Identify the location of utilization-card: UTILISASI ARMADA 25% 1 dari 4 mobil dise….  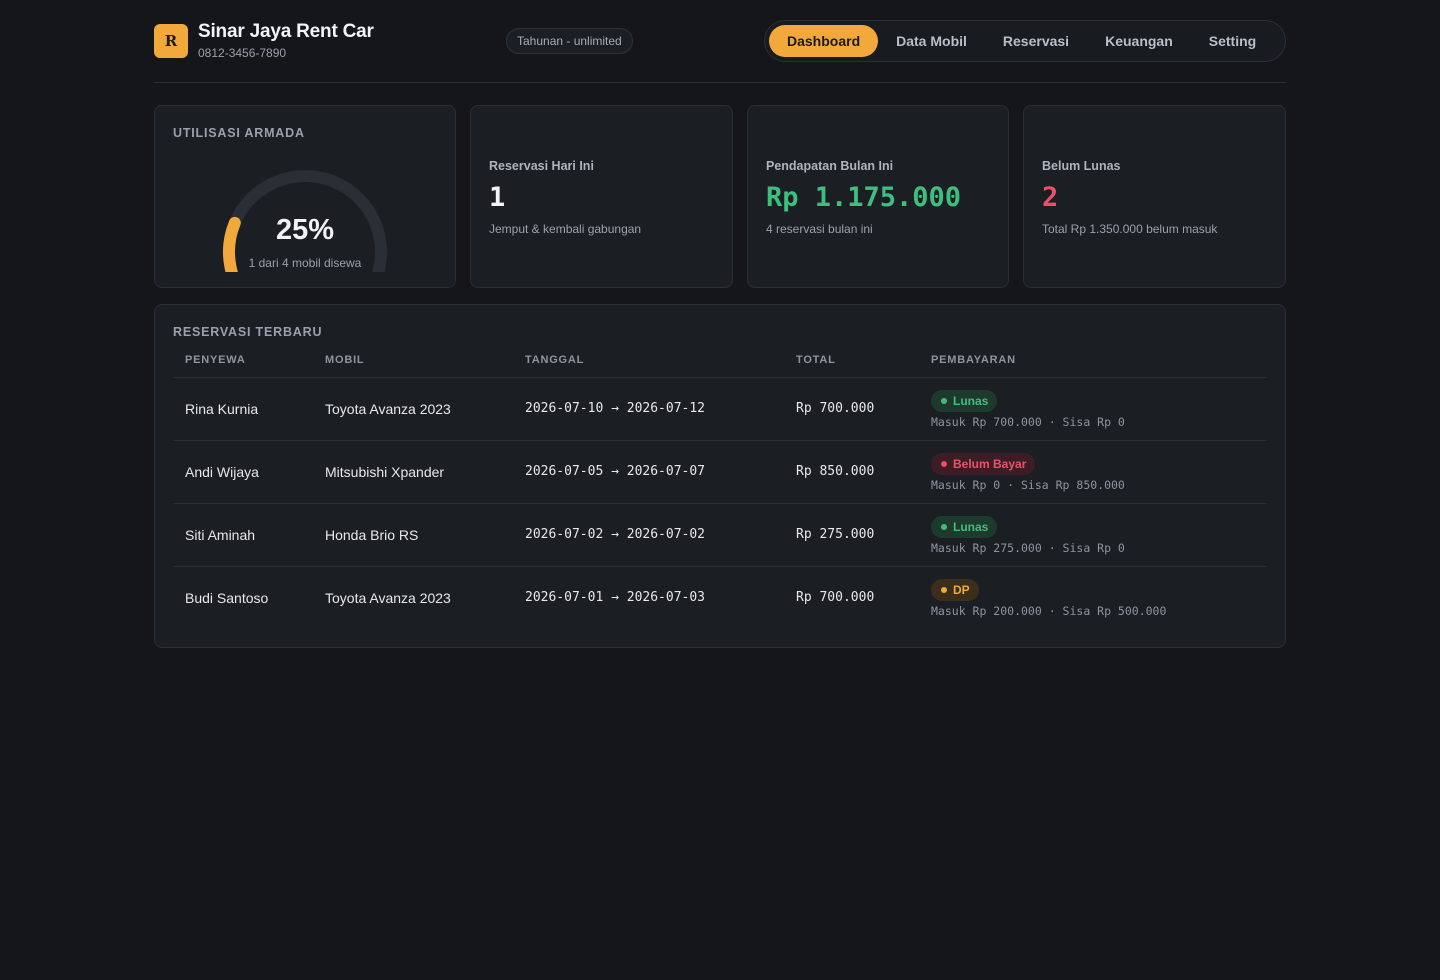
(305, 196).